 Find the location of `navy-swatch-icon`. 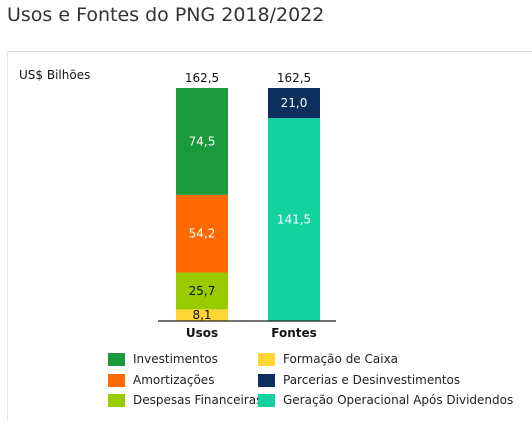

navy-swatch-icon is located at coordinates (266, 380).